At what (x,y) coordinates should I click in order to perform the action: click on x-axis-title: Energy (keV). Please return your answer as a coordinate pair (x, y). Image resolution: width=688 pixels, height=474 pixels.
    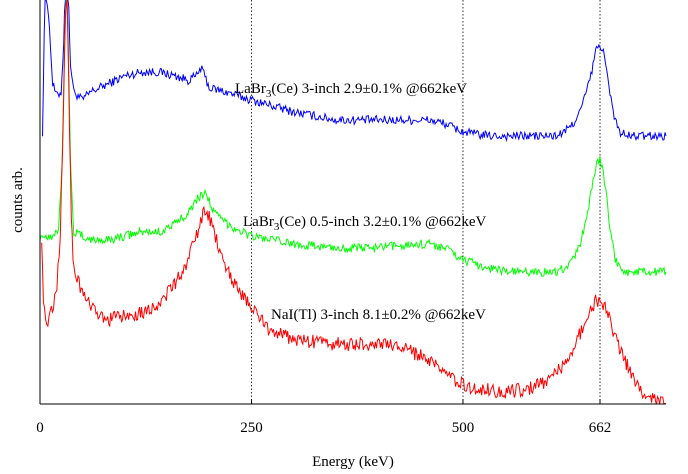
    Looking at the image, I should click on (353, 462).